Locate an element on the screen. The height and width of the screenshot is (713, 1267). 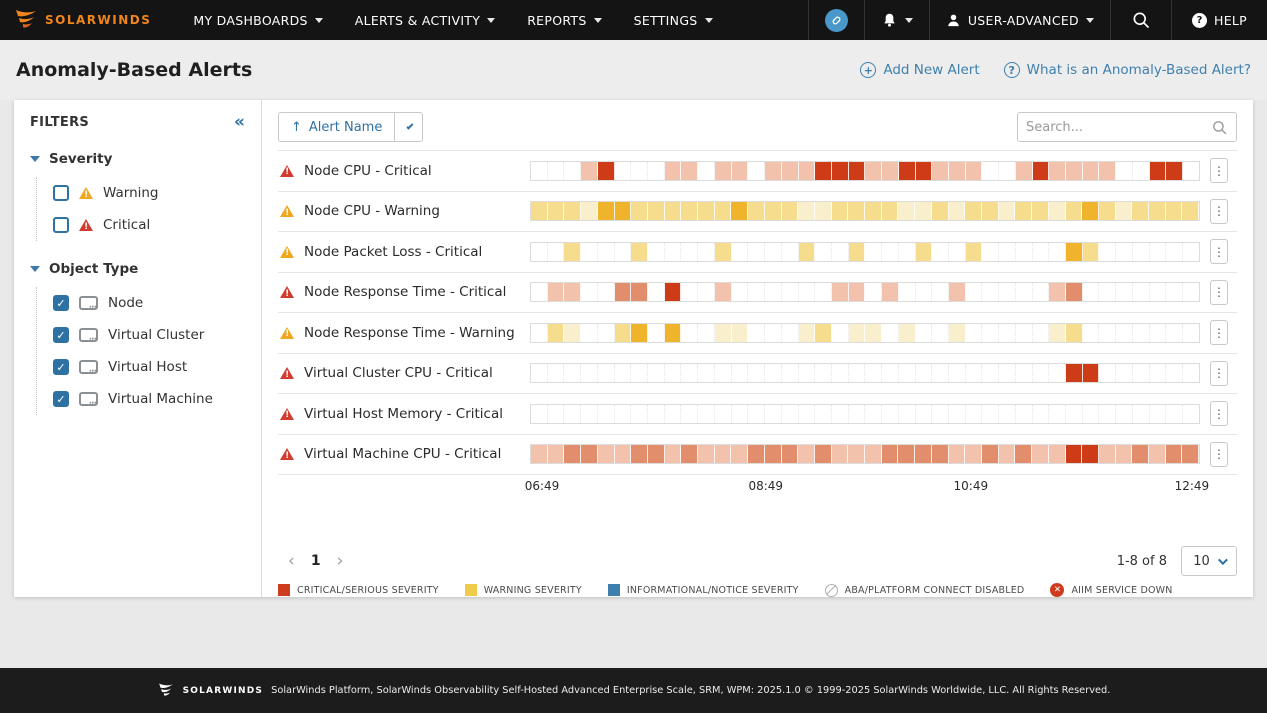
next-page-button: › is located at coordinates (340, 561).